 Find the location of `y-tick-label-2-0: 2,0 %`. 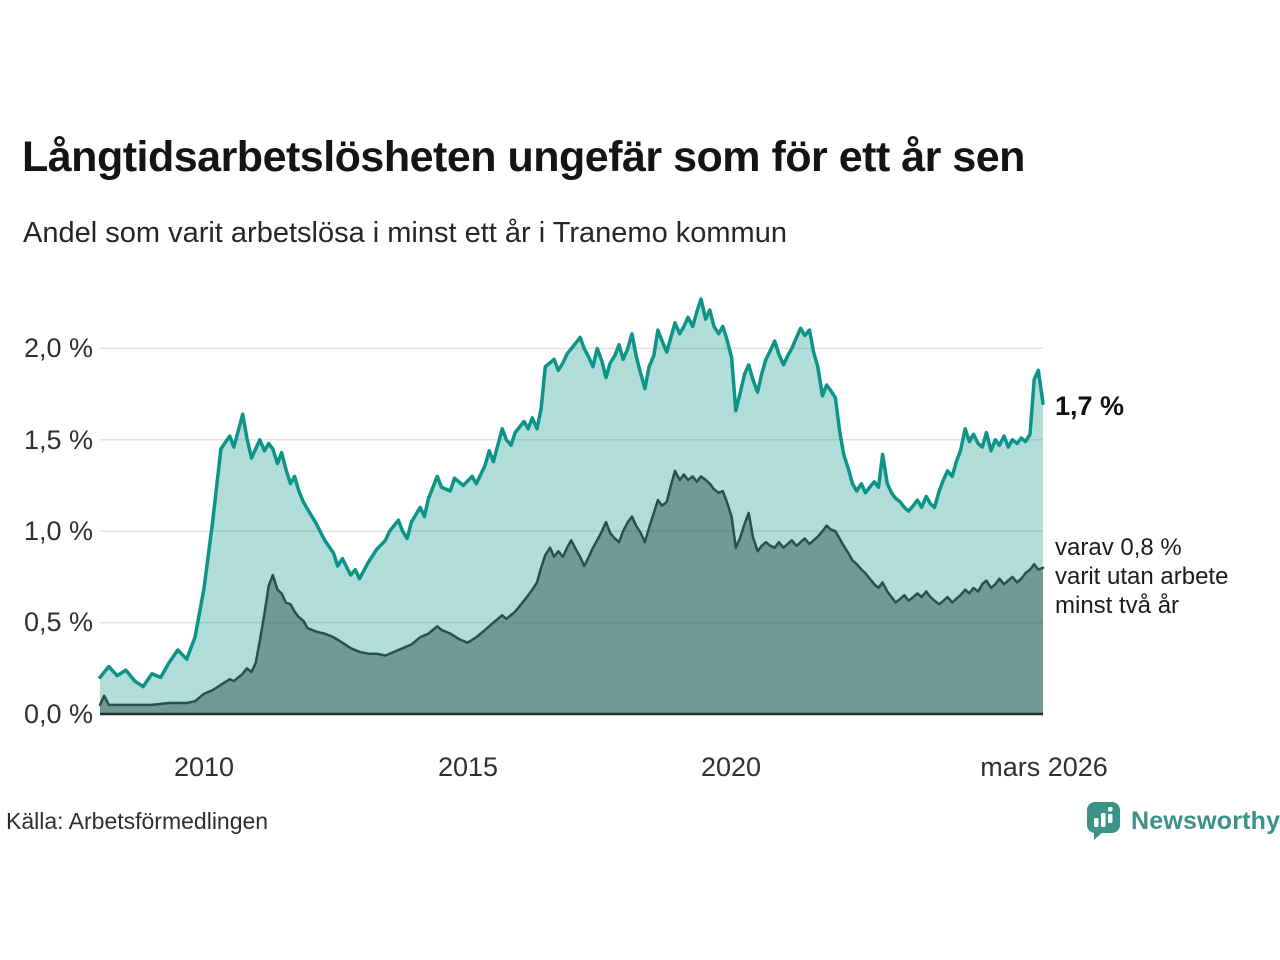

y-tick-label-2-0: 2,0 % is located at coordinates (58, 348).